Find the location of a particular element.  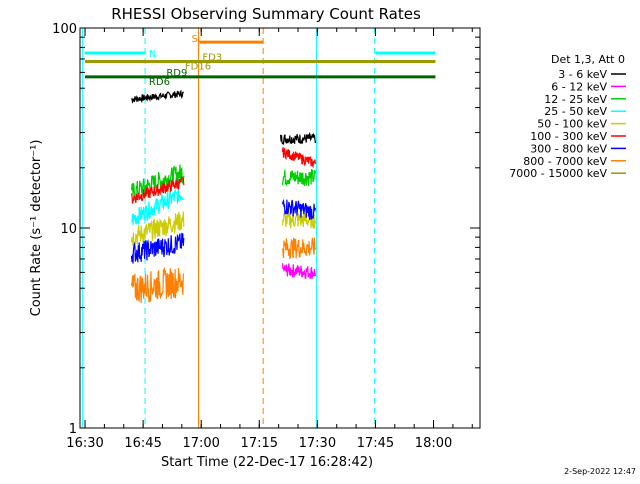

x-axis-label: Start Time (22-Dec-17 16:28:42) is located at coordinates (267, 462).